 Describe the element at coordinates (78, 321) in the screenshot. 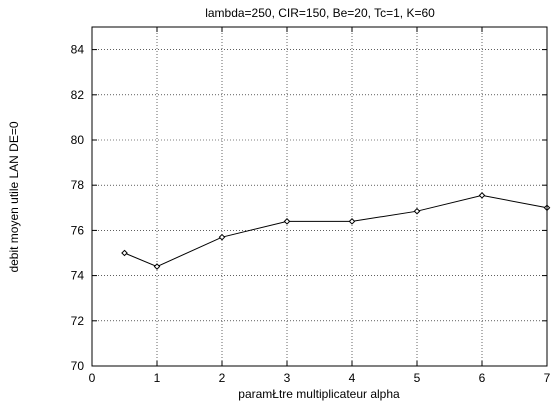

I see `y-tick-label: 72` at that location.